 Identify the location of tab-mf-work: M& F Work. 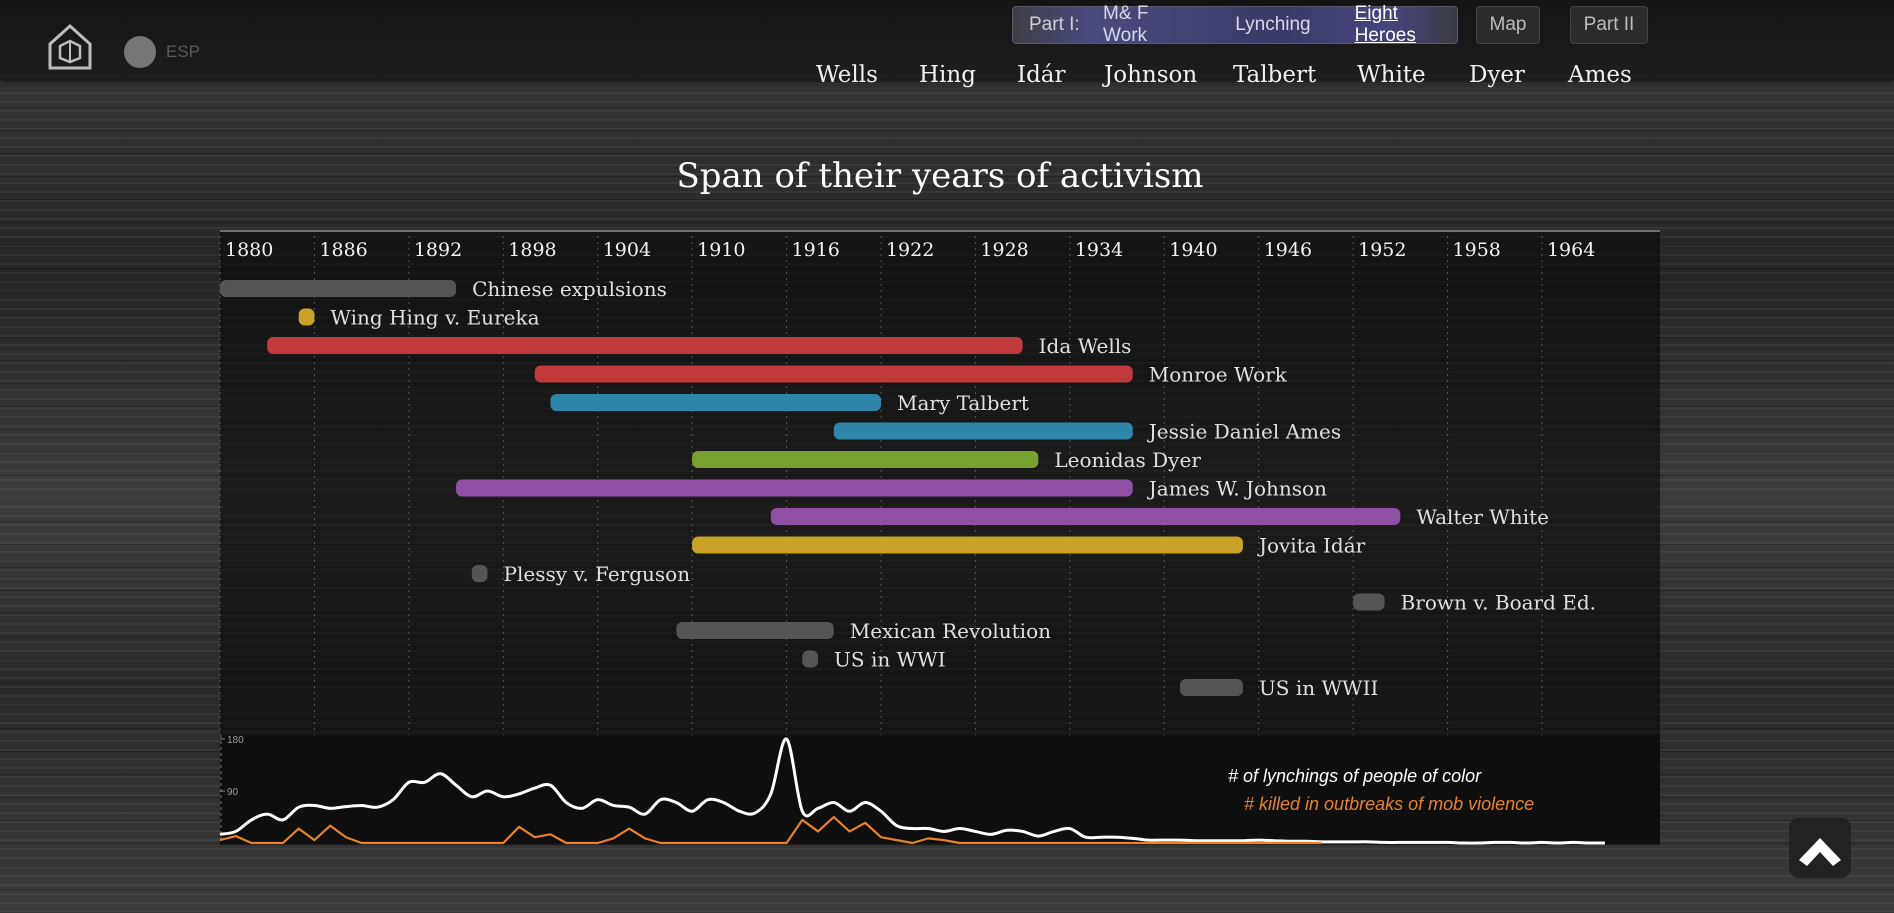
(1126, 24).